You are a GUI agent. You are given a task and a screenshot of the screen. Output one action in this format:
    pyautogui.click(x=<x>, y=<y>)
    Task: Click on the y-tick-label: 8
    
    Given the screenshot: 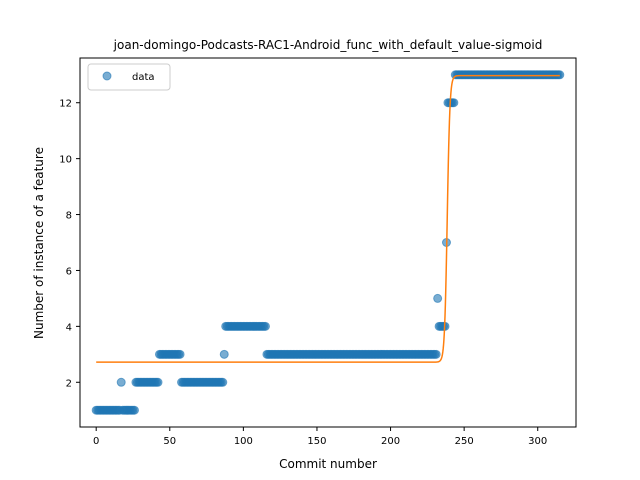 What is the action you would take?
    pyautogui.click(x=69, y=216)
    